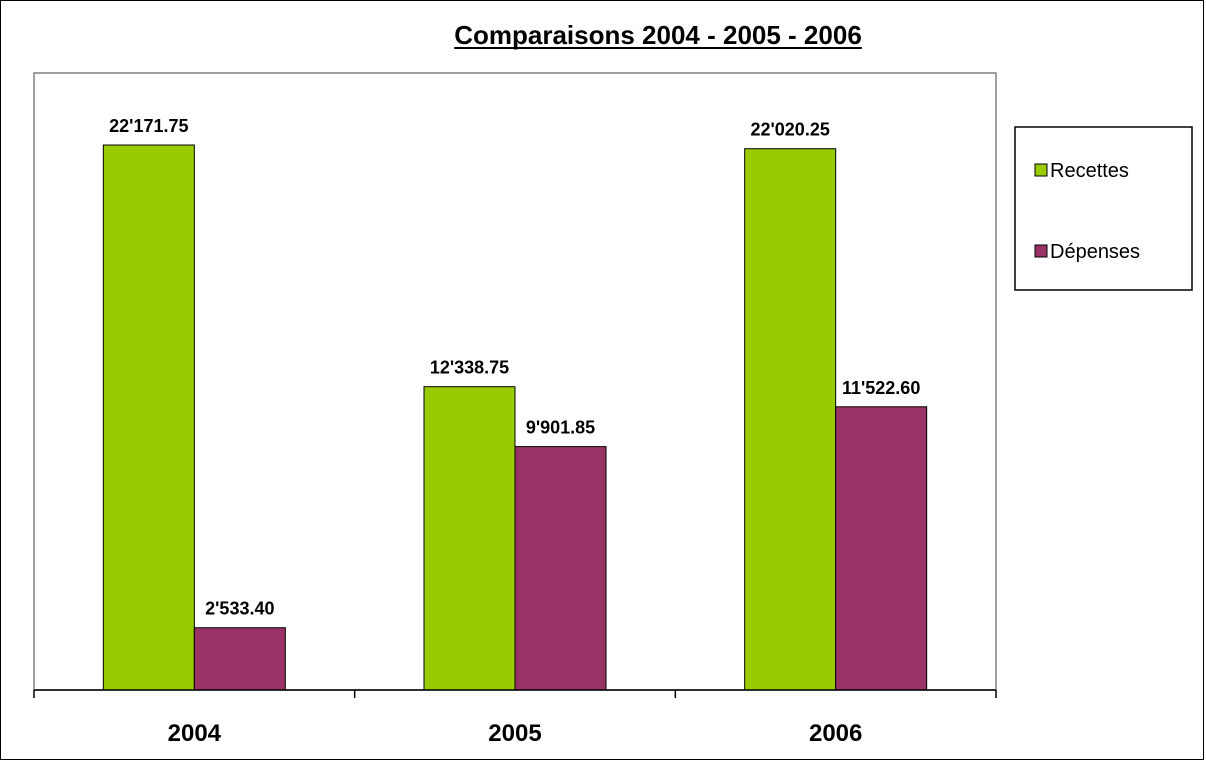 This screenshot has height=760, width=1206. What do you see at coordinates (560, 568) in the screenshot?
I see `bar-d-penses-2005` at bounding box center [560, 568].